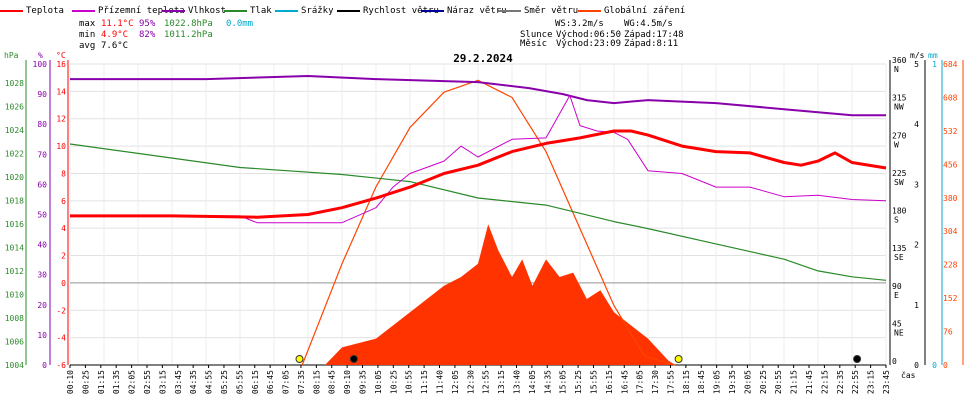  What do you see at coordinates (899, 248) in the screenshot?
I see `dir-tick-label: 135` at bounding box center [899, 248].